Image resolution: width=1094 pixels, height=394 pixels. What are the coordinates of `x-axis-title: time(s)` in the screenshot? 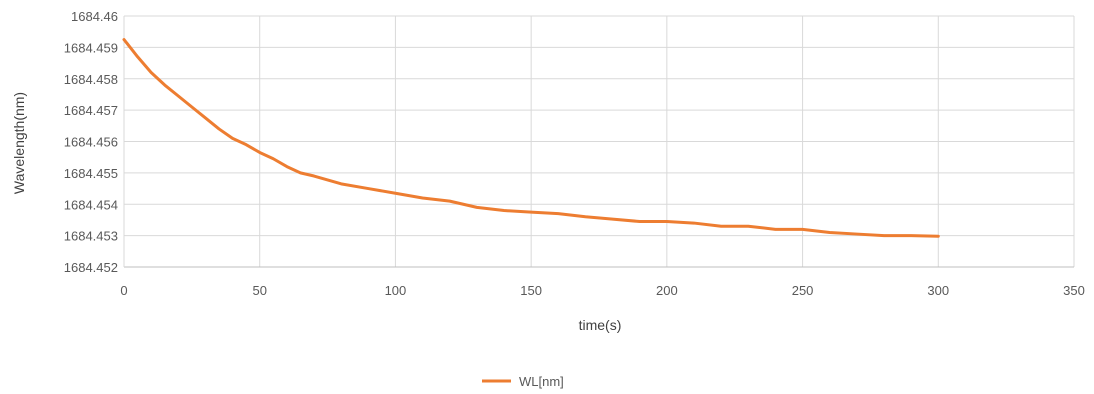 It's located at (600, 325).